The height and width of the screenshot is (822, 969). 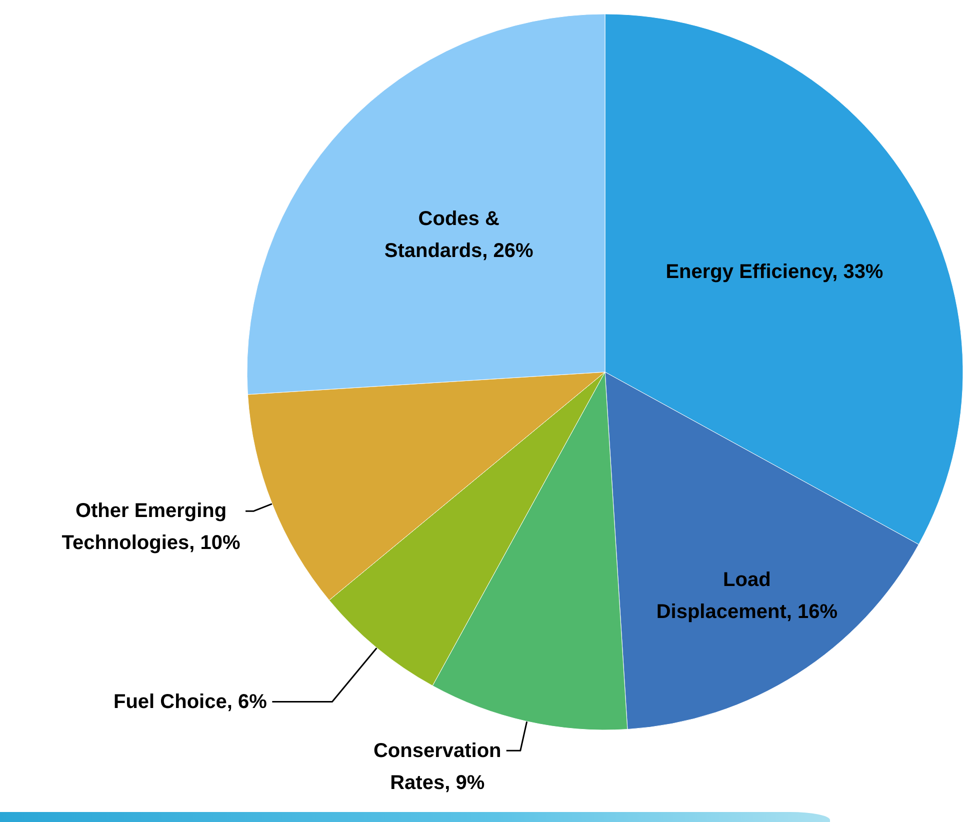 I want to click on slice-label: Energy Efficiency, 33%, so click(x=774, y=272).